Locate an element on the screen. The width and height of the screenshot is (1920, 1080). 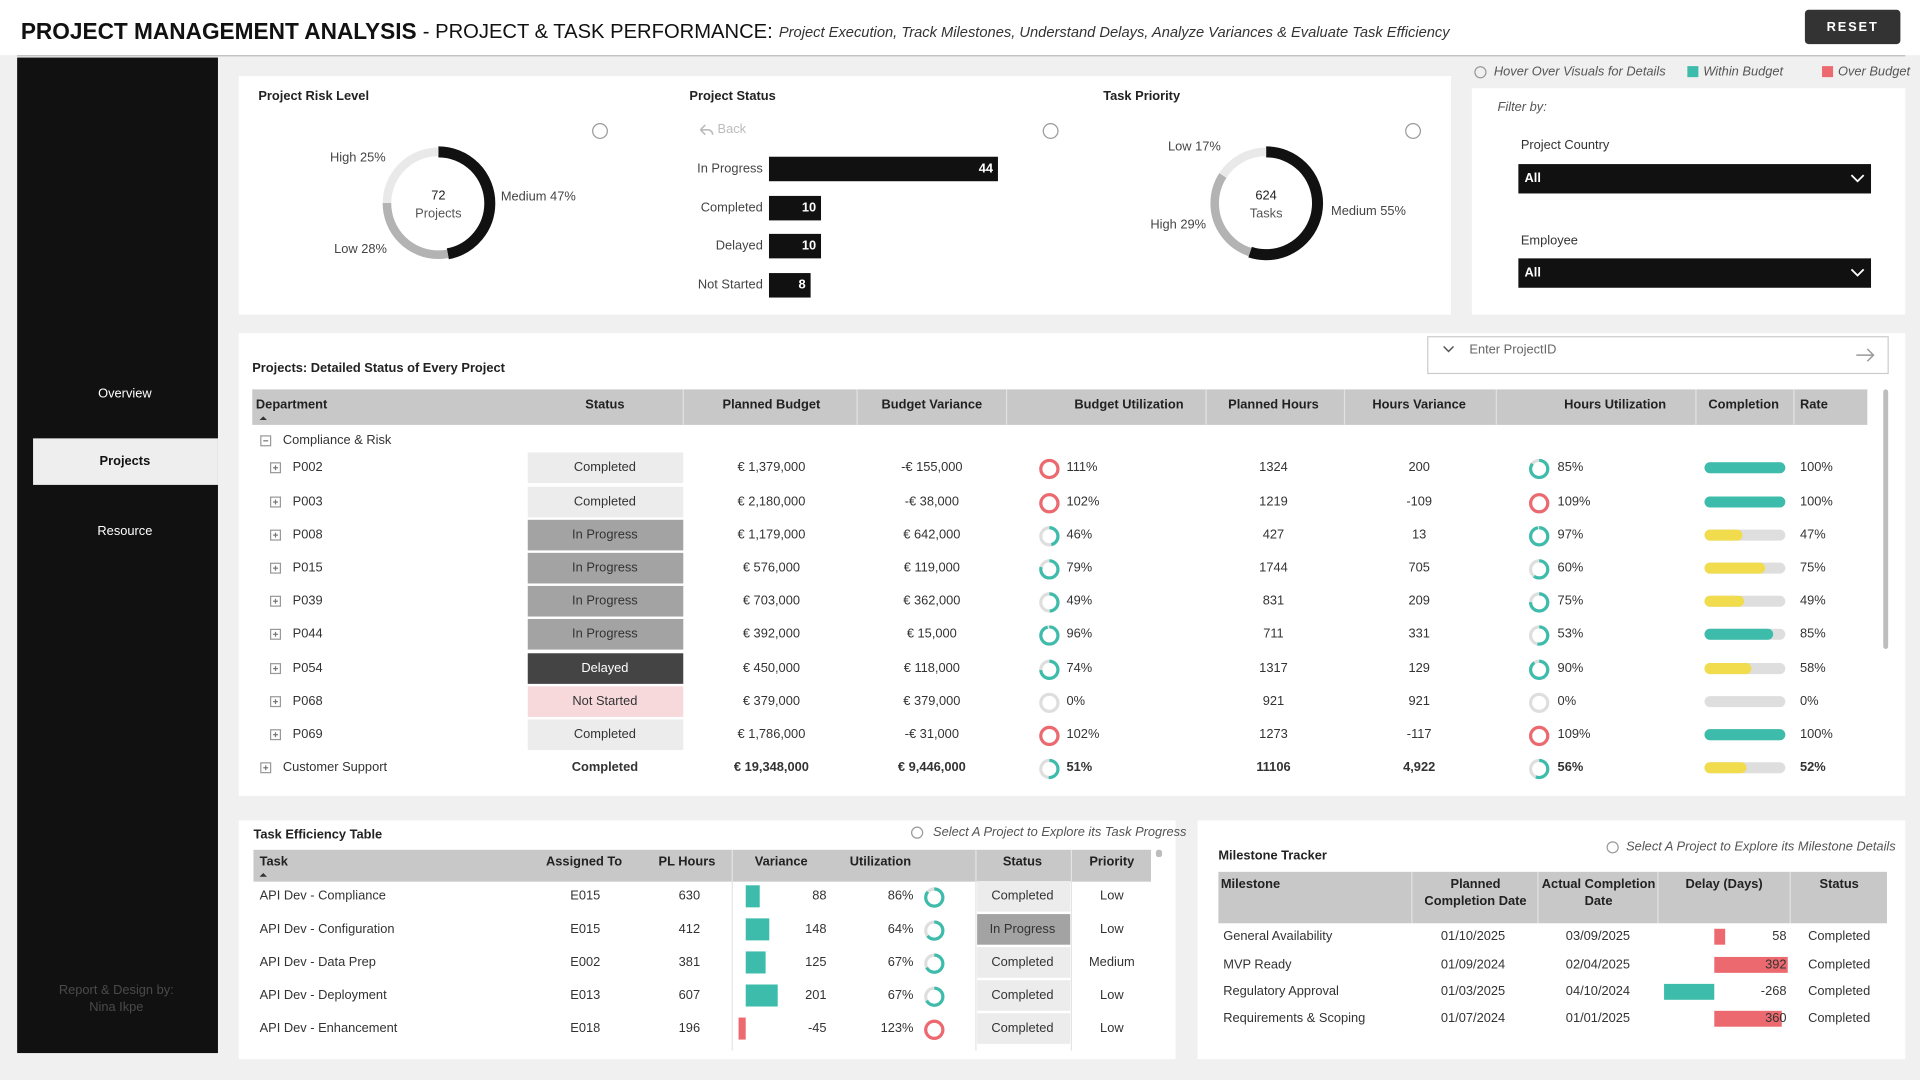
column-header-box: Milestone is located at coordinates (1250, 884).